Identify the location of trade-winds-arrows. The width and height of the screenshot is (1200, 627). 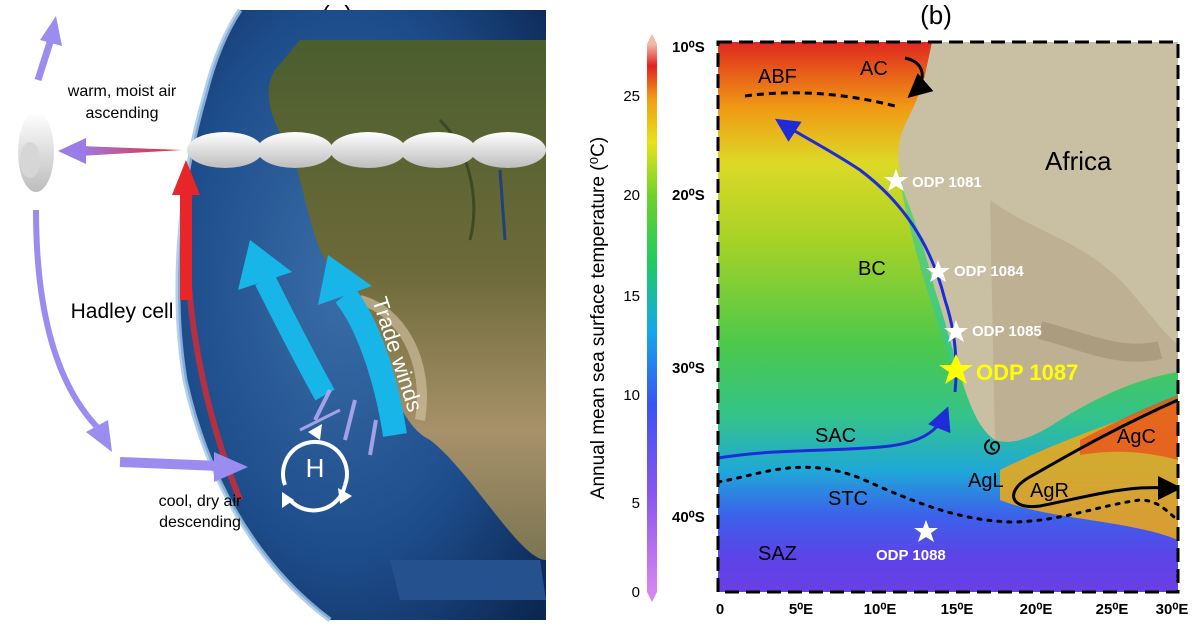
(322, 338).